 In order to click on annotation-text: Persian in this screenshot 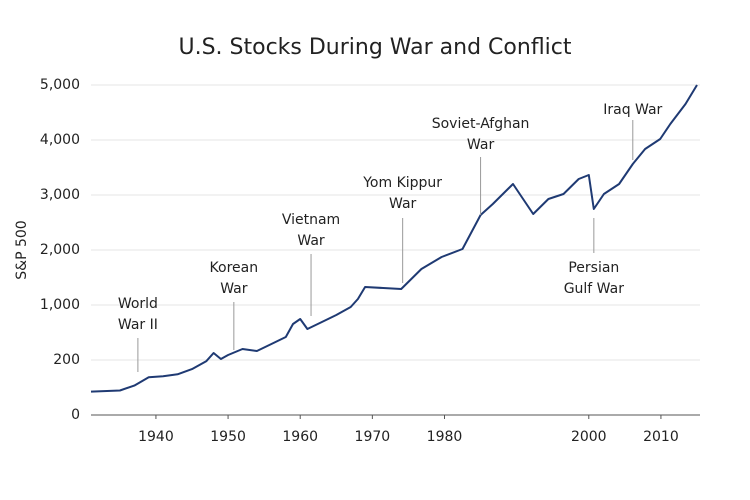, I will do `click(593, 268)`.